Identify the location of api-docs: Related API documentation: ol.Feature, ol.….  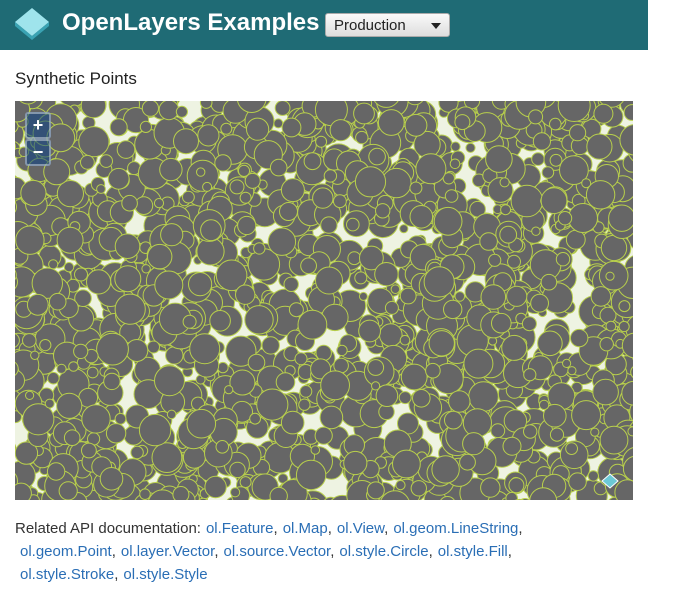
(269, 551).